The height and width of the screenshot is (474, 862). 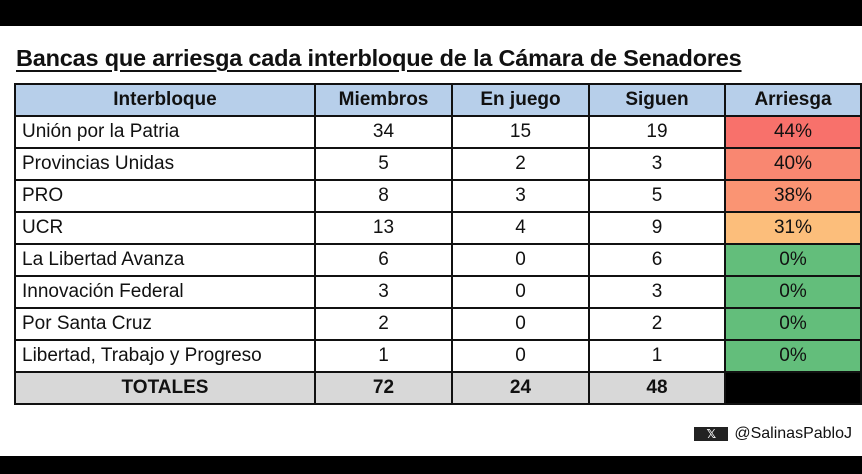 I want to click on table-row: La Libertad Avanza 6 0 6 0%, so click(x=438, y=260).